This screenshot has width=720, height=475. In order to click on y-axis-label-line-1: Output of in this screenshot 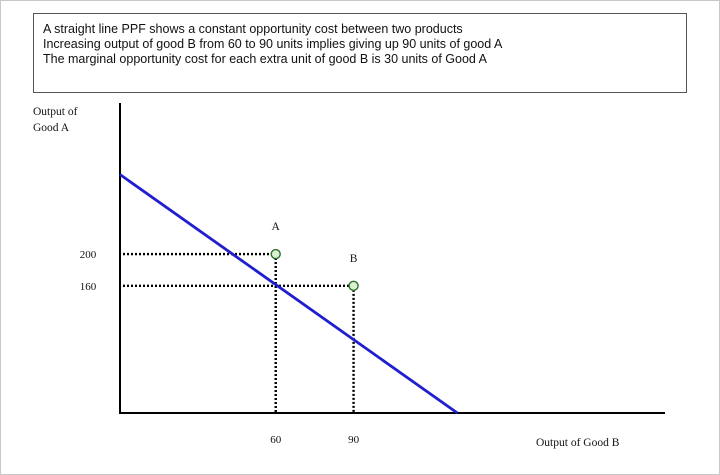, I will do `click(55, 112)`.